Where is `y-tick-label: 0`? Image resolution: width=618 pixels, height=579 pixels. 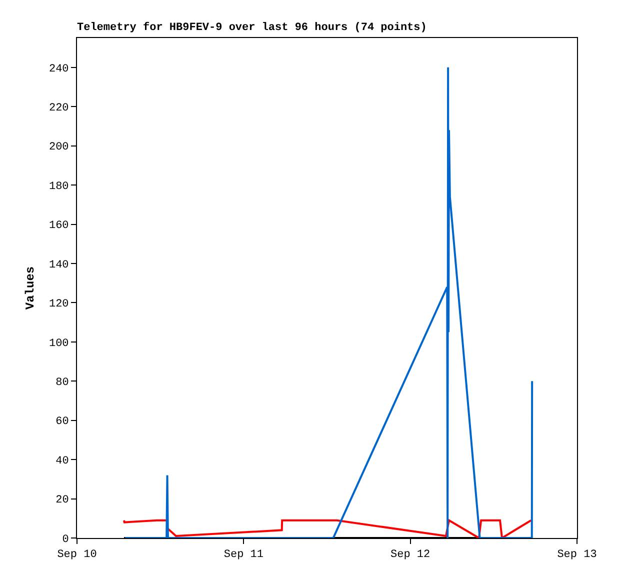
y-tick-label: 0 is located at coordinates (65, 540).